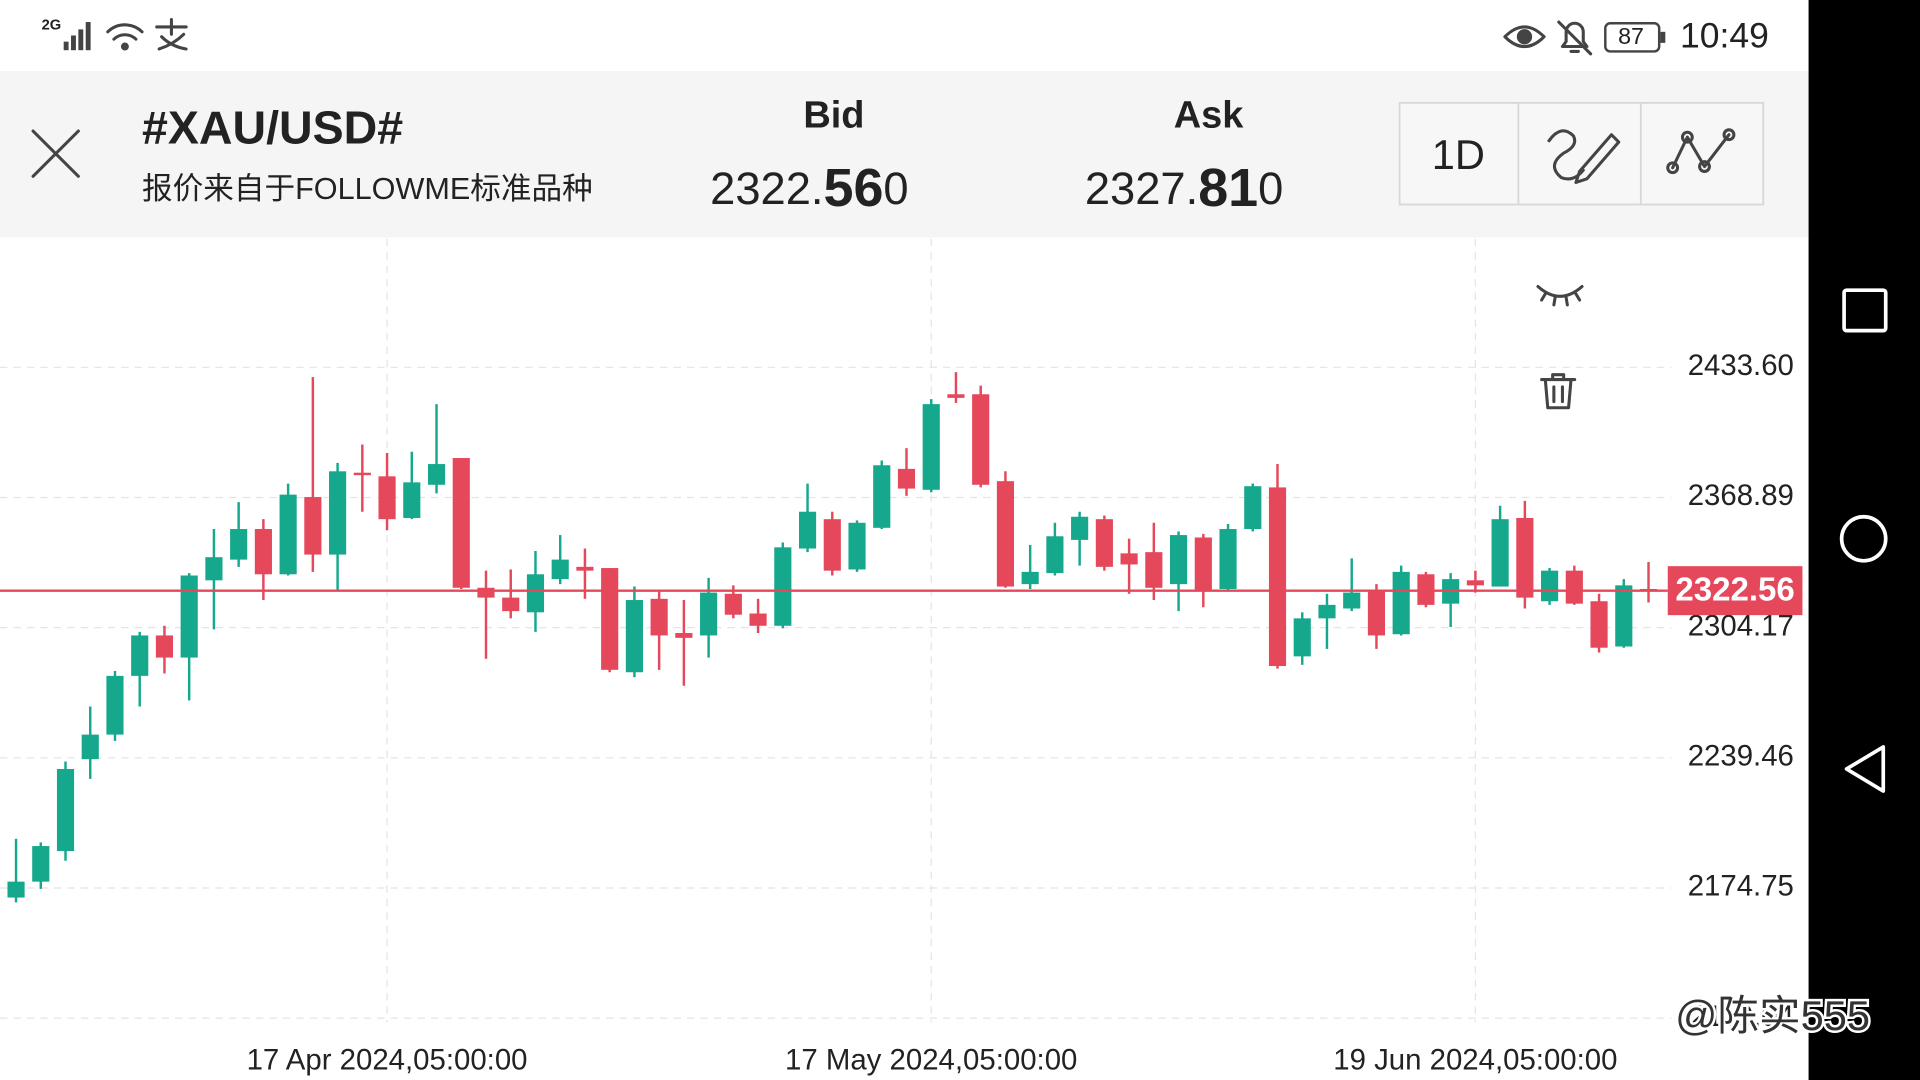  What do you see at coordinates (171, 34) in the screenshot?
I see `alipay-icon` at bounding box center [171, 34].